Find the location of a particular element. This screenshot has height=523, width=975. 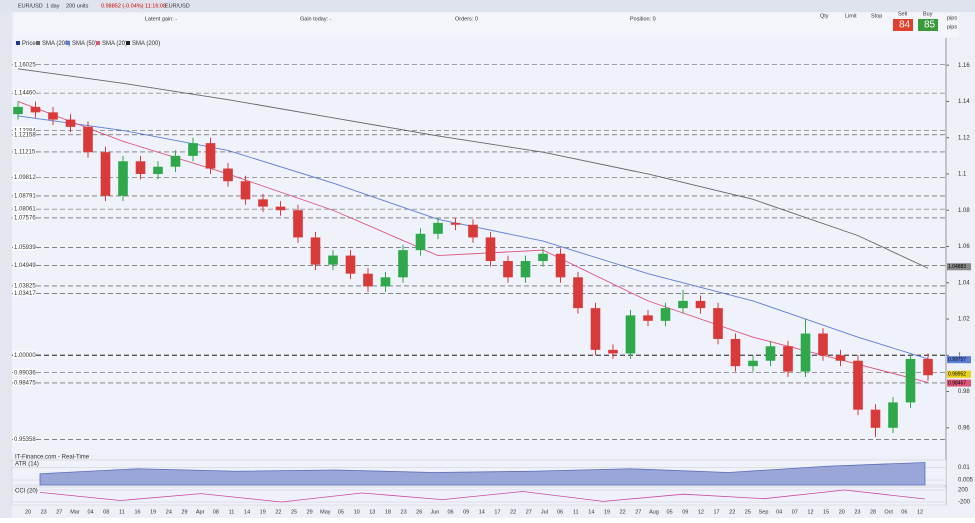

buy-button is located at coordinates (928, 25).